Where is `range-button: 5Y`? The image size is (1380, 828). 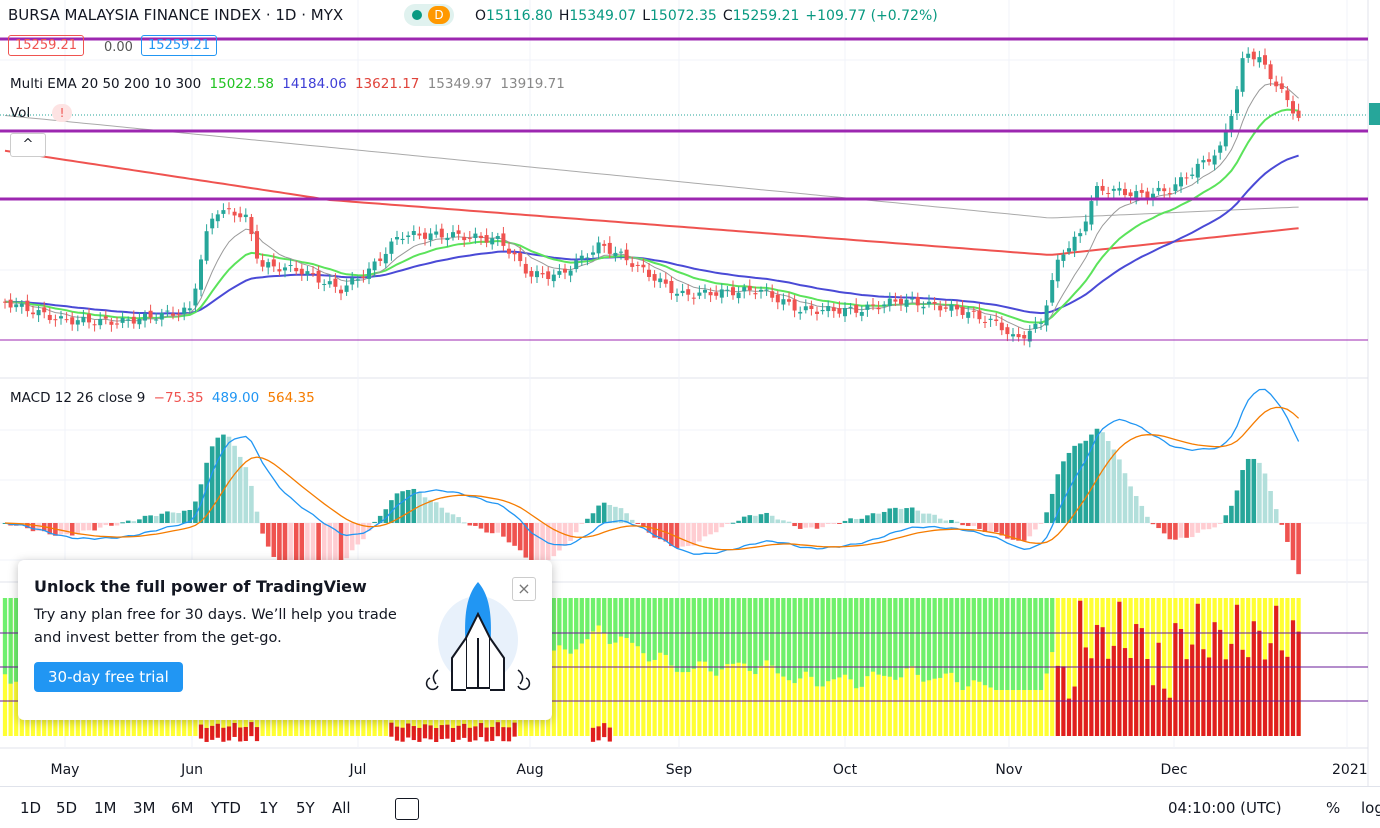
range-button: 5Y is located at coordinates (305, 808).